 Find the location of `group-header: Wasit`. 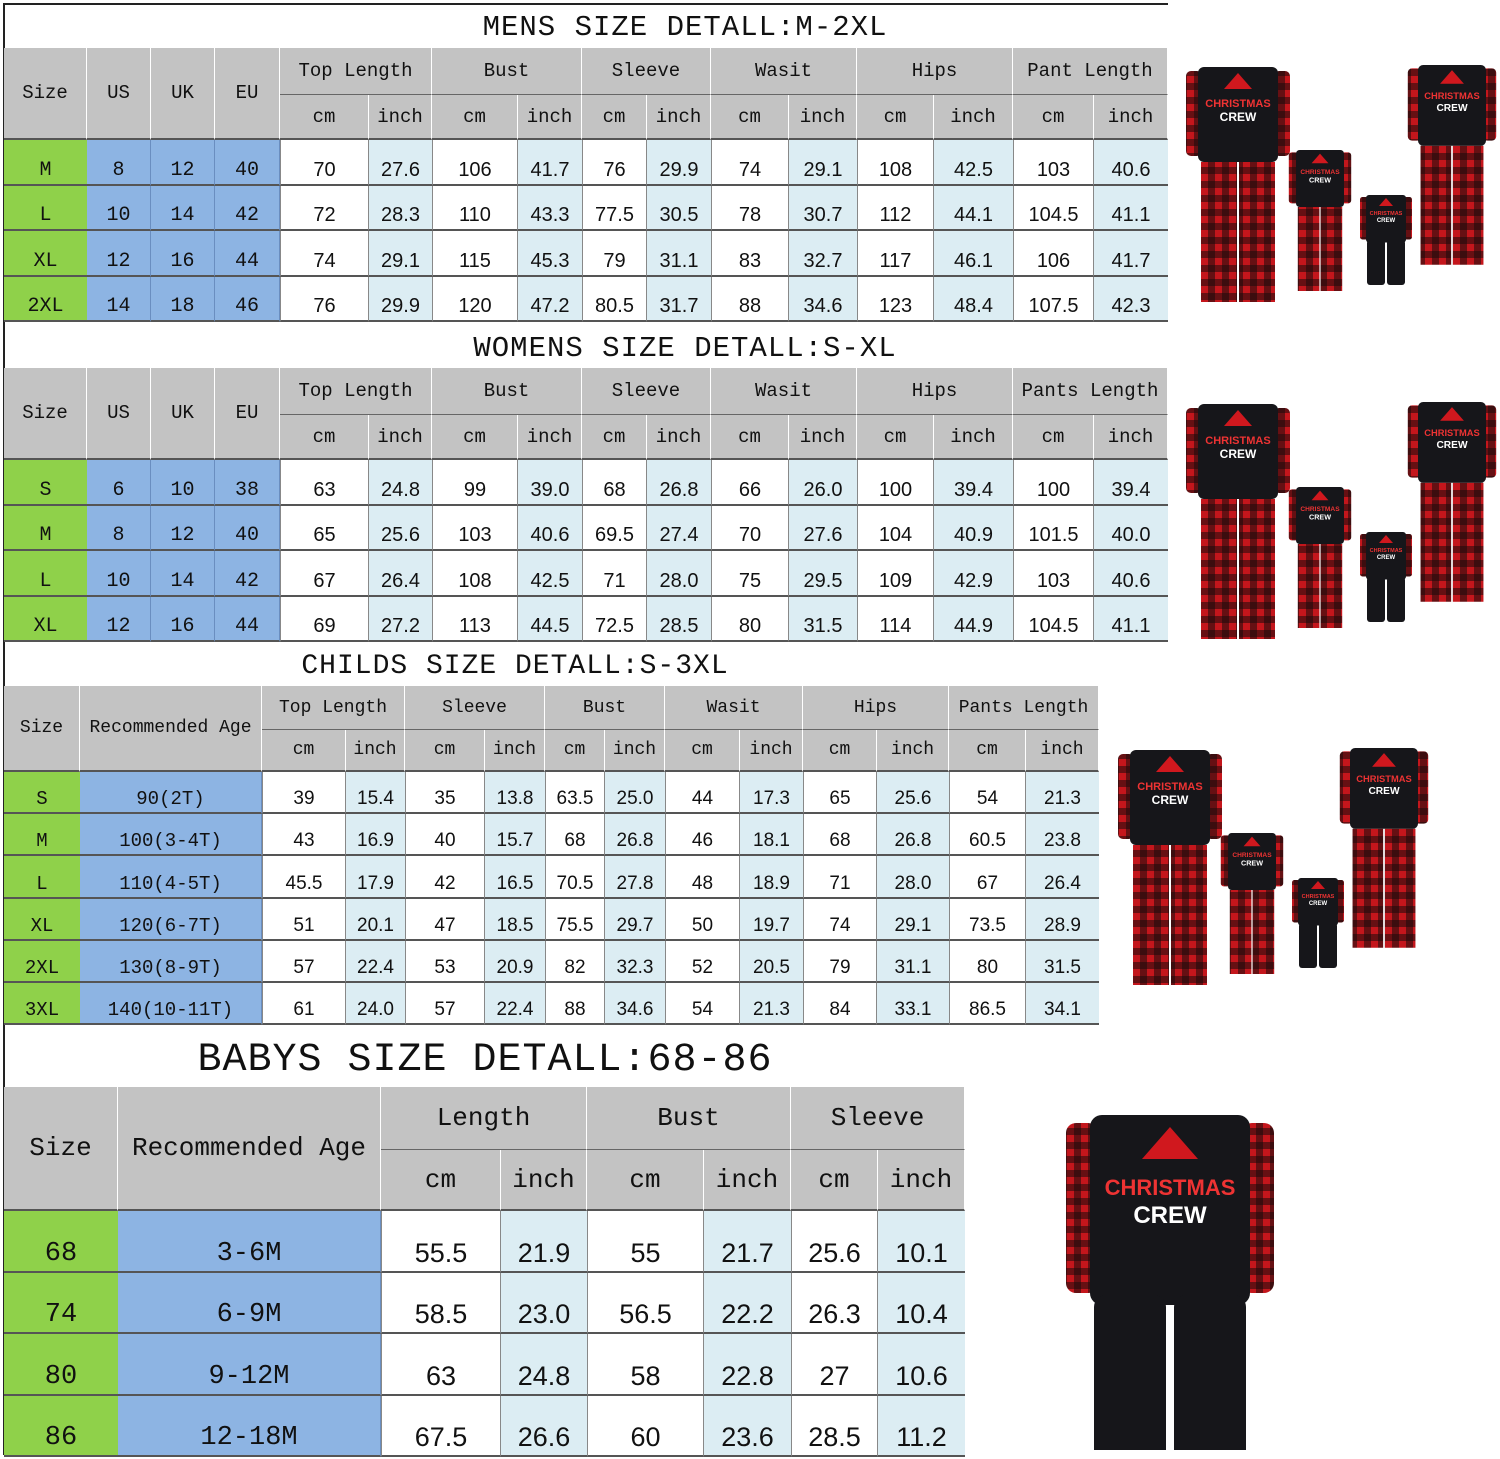

group-header: Wasit is located at coordinates (784, 71).